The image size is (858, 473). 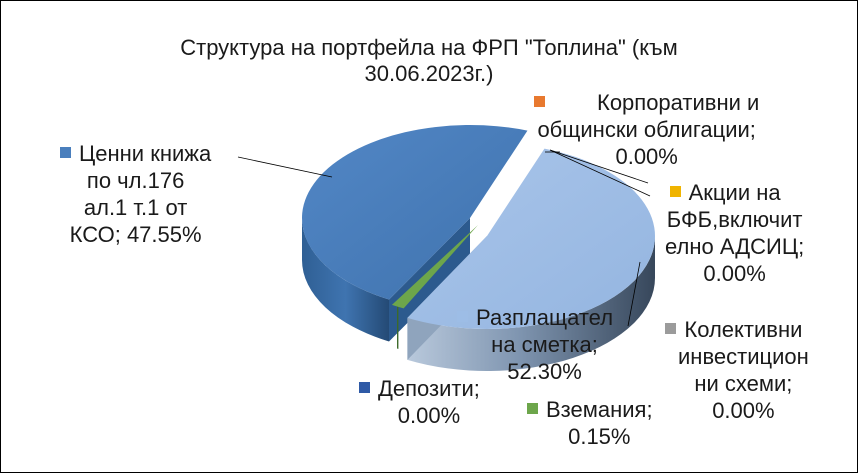 I want to click on label-securities-line-2: по чл.176, so click(x=135, y=180).